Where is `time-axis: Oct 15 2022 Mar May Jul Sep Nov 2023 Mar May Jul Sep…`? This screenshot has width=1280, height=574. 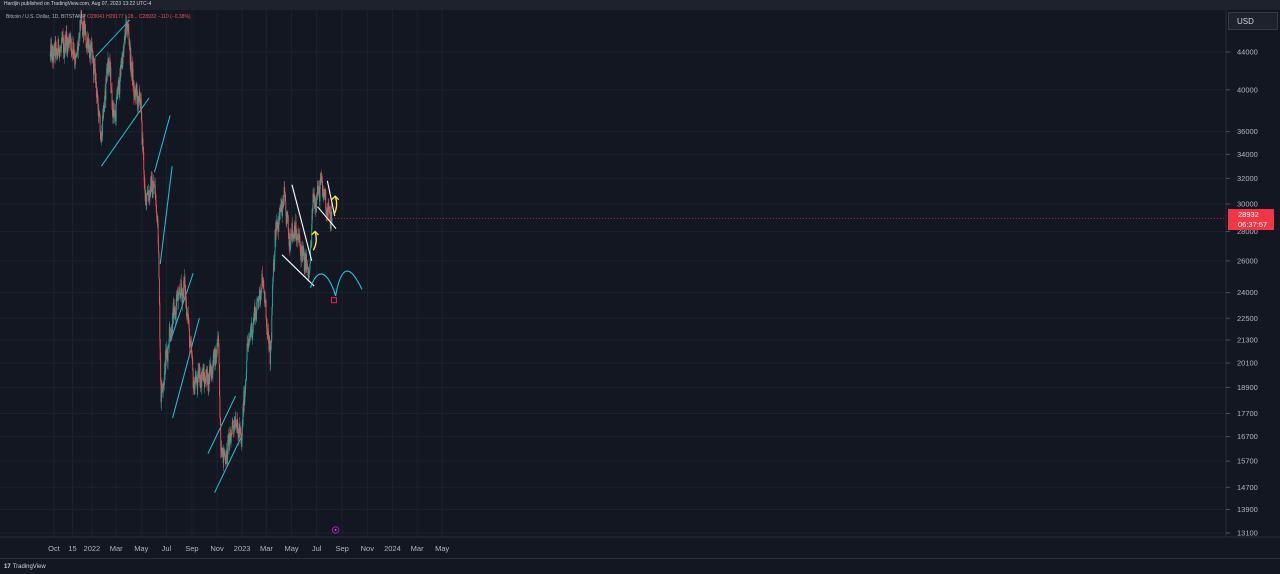 time-axis: Oct 15 2022 Mar May Jul Sep Nov 2023 Mar May Jul Sep… is located at coordinates (640, 544).